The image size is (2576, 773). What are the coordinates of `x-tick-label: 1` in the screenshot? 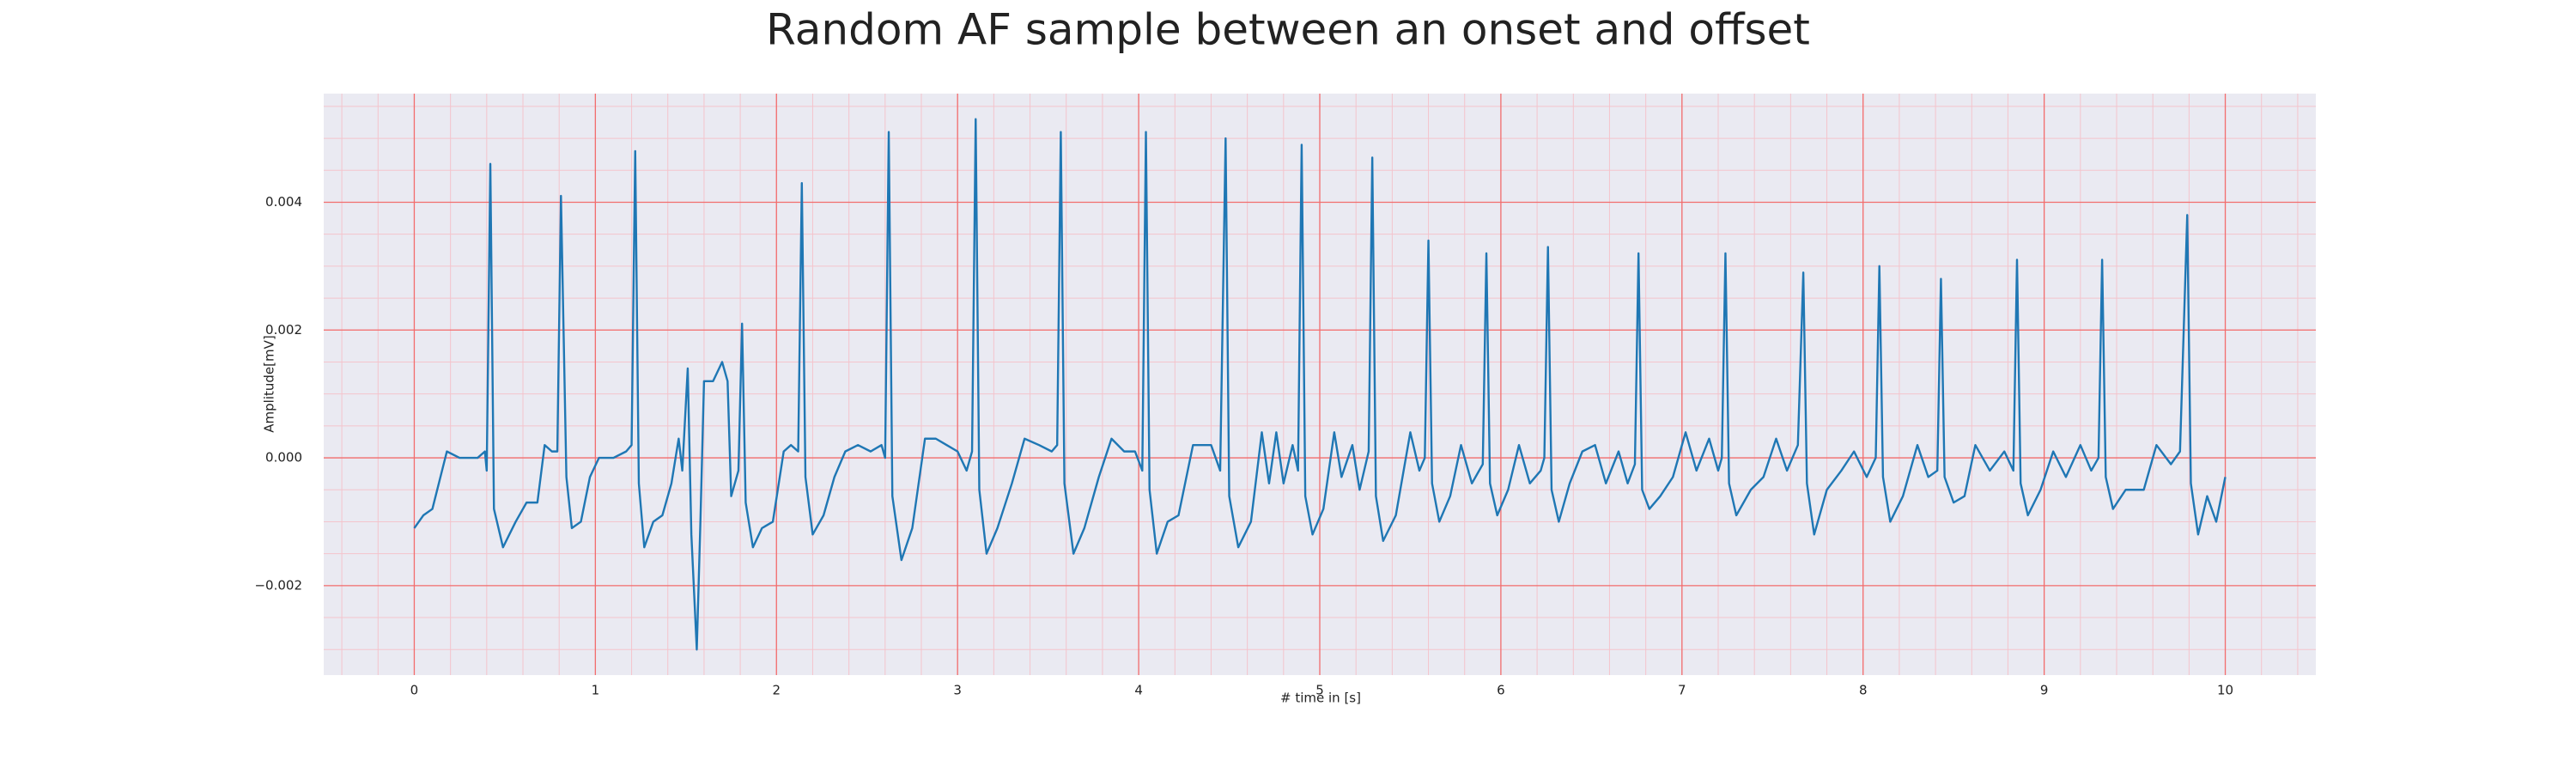 It's located at (596, 690).